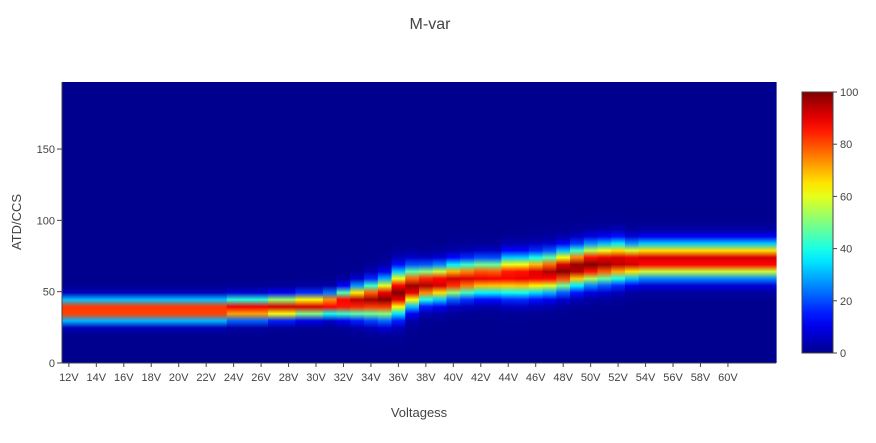 Image resolution: width=876 pixels, height=443 pixels. What do you see at coordinates (536, 378) in the screenshot?
I see `x-tick-label: 46V` at bounding box center [536, 378].